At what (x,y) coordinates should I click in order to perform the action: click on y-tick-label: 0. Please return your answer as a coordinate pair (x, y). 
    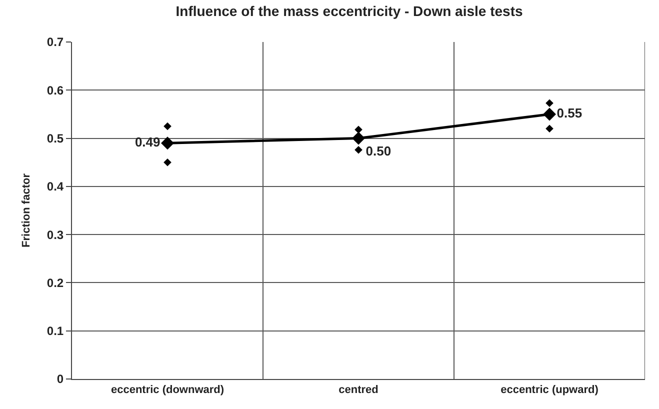
    Looking at the image, I should click on (60, 379).